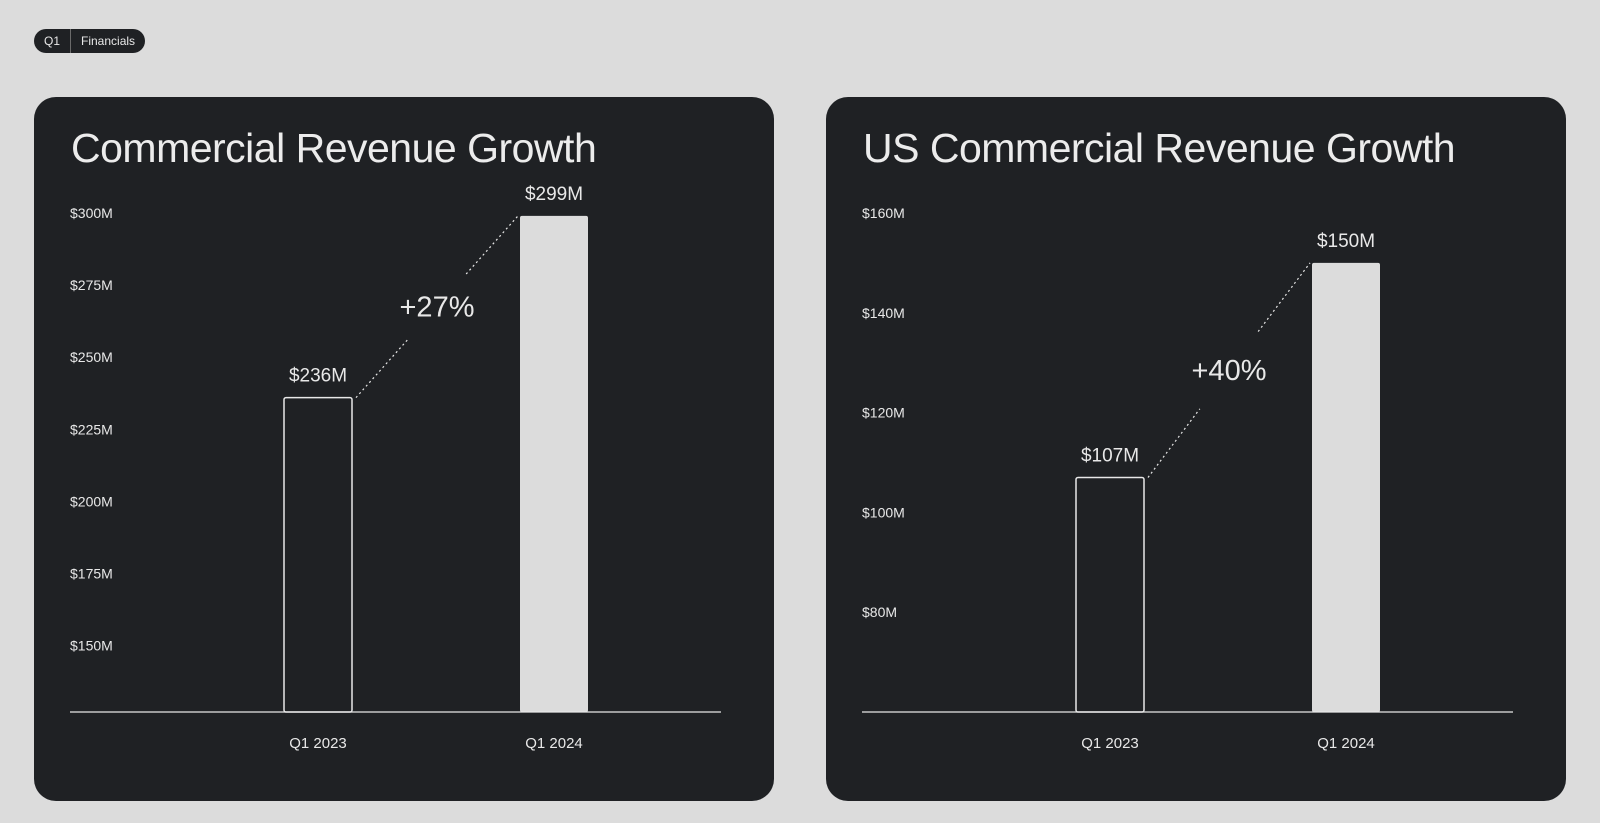 This screenshot has width=1600, height=823. Describe the element at coordinates (91, 429) in the screenshot. I see `y-tick-label: $225M` at that location.